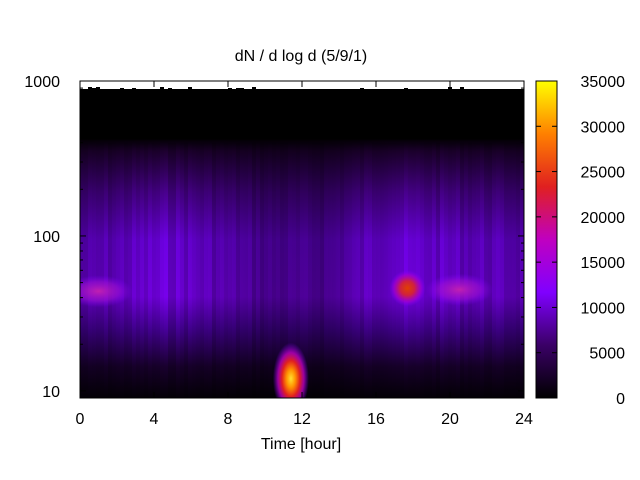 This screenshot has height=480, width=640. I want to click on x-tick-label: 20, so click(450, 419).